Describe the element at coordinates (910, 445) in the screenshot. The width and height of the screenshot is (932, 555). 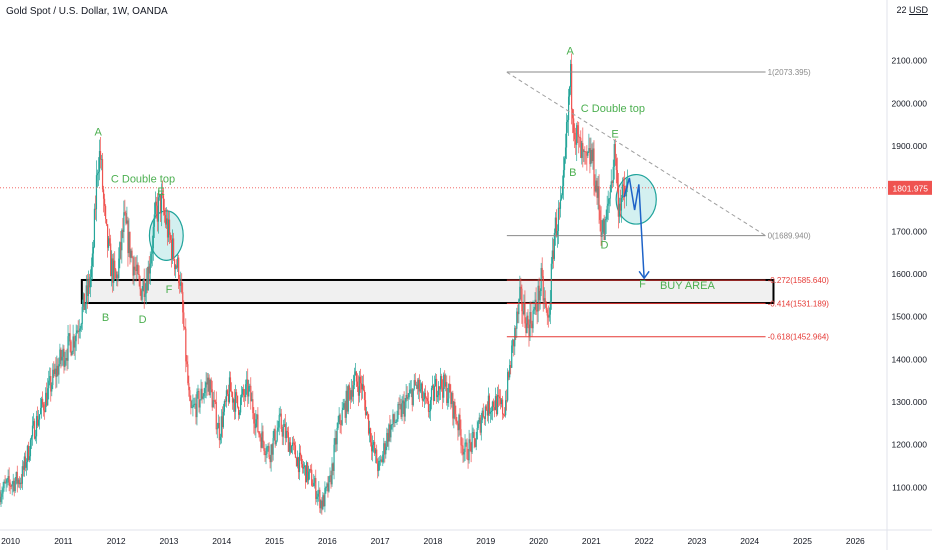
I see `y-tick-label-1: 1200.000` at that location.